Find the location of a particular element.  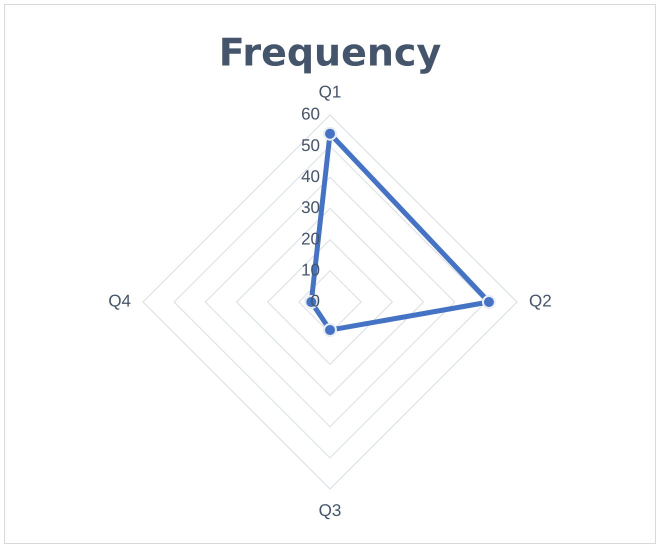

chart-title: Frequency is located at coordinates (330, 52).